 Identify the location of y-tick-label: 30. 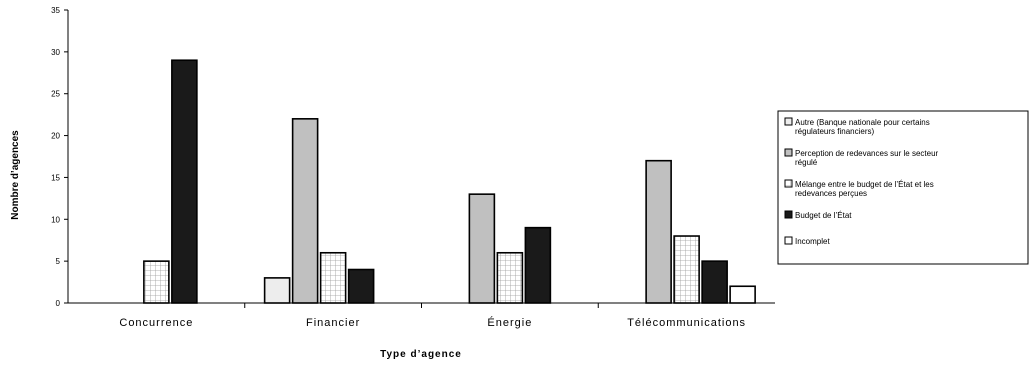
(55, 52).